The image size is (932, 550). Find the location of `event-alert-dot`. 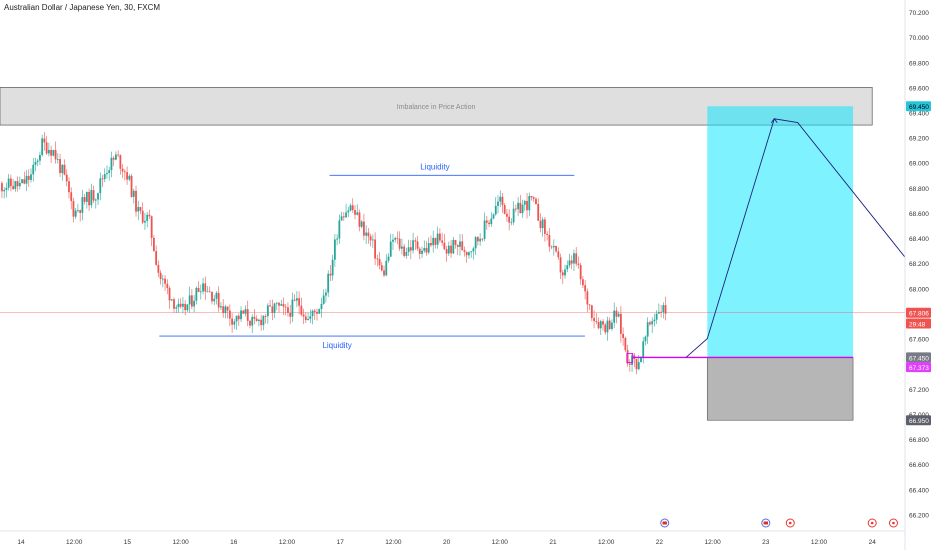

event-alert-dot is located at coordinates (872, 523).